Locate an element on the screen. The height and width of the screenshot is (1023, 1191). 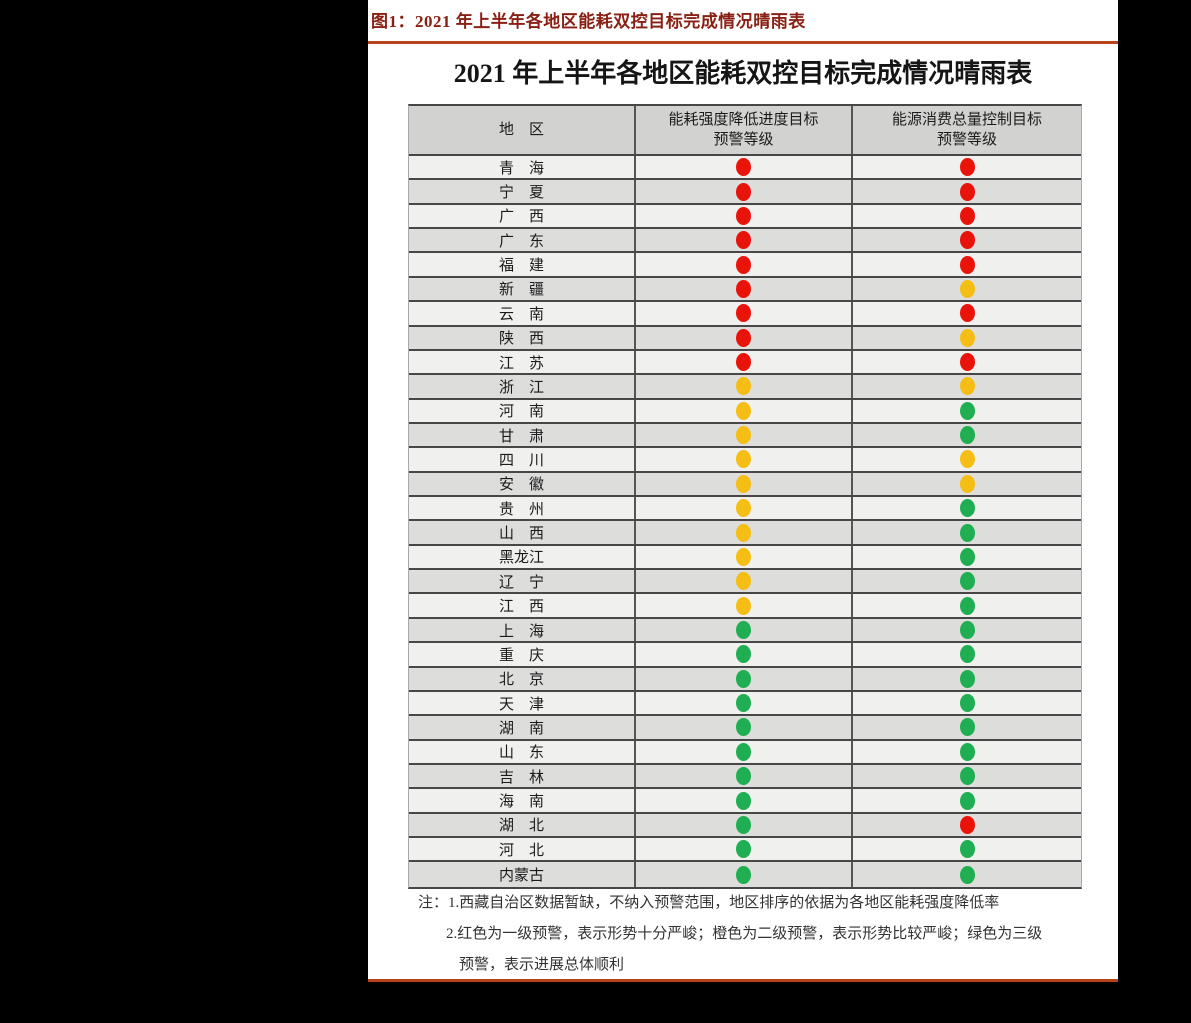
table-row: 河 北 is located at coordinates (745, 850).